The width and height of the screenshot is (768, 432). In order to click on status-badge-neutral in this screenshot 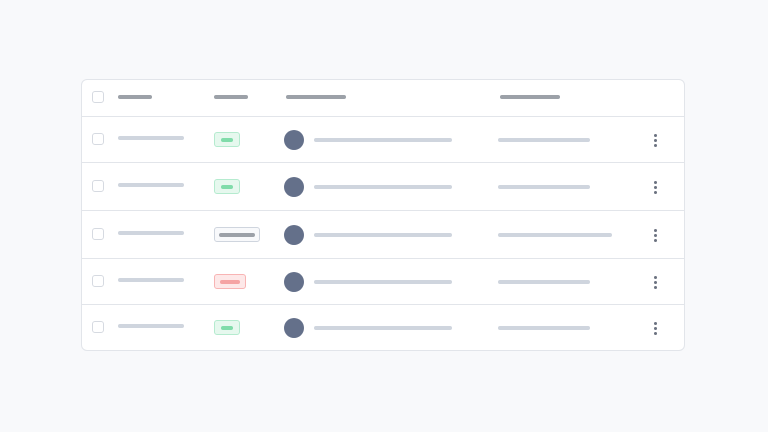, I will do `click(237, 234)`.